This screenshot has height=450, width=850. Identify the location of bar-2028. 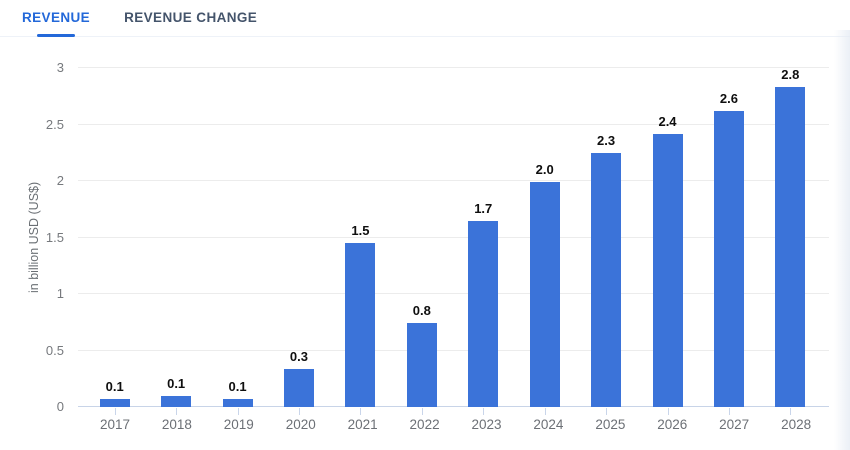
(790, 247).